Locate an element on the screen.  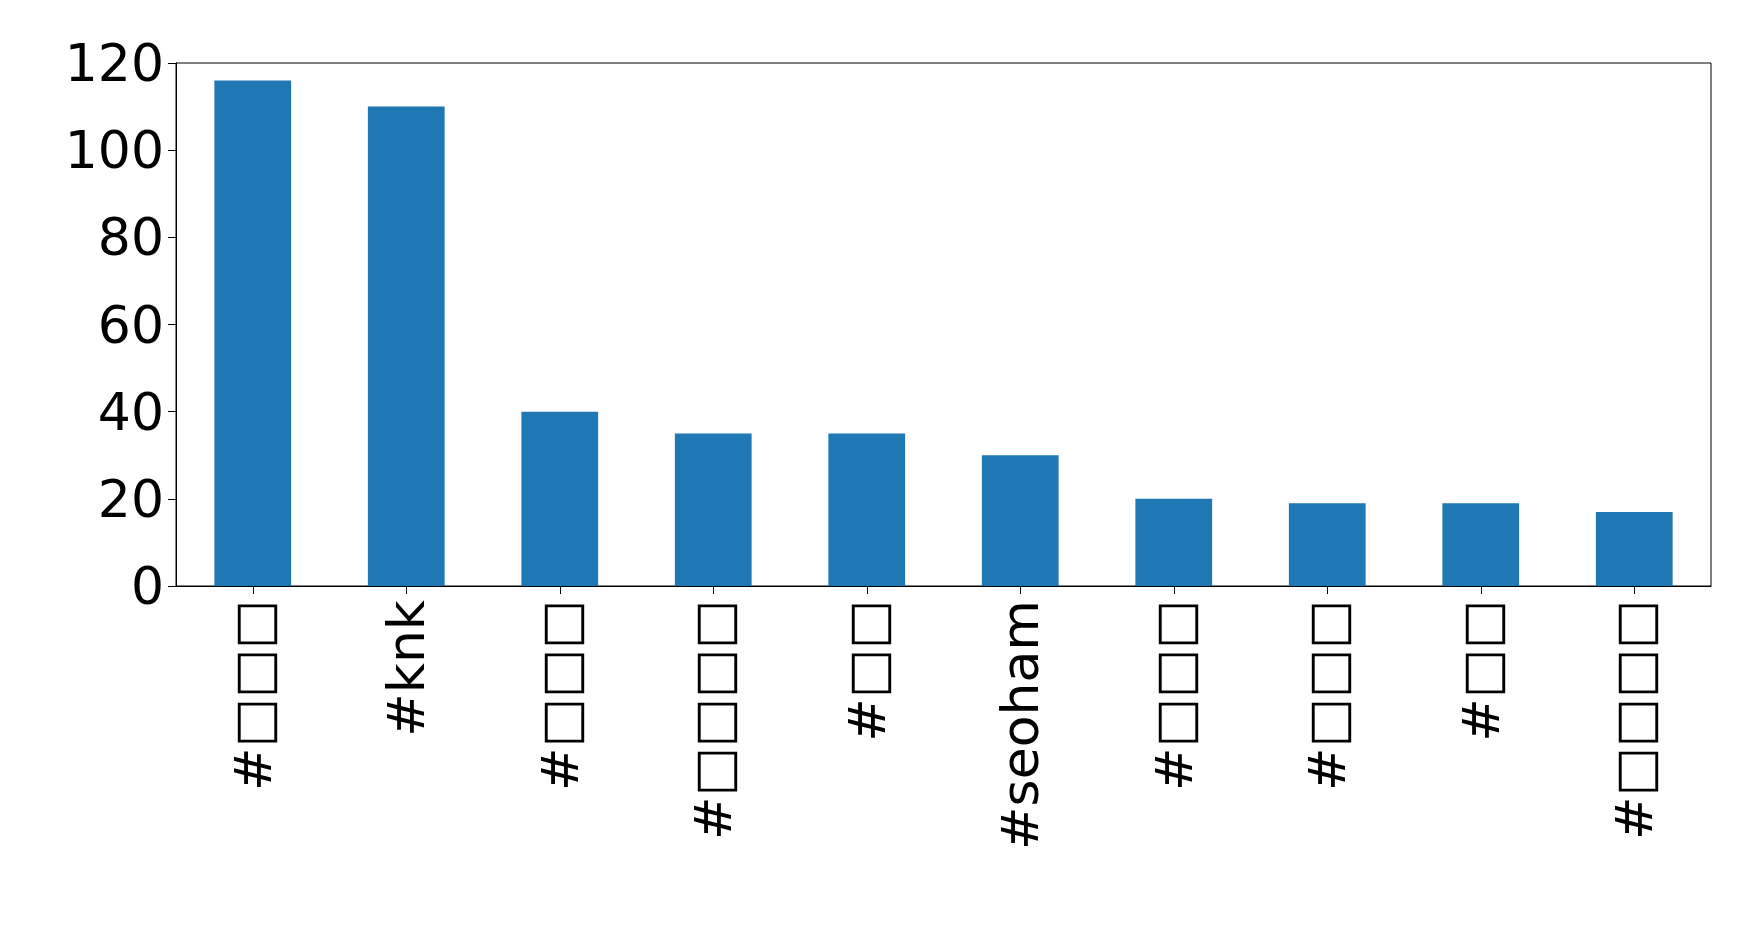
x-tick-label: #seoham is located at coordinates (1020, 725).